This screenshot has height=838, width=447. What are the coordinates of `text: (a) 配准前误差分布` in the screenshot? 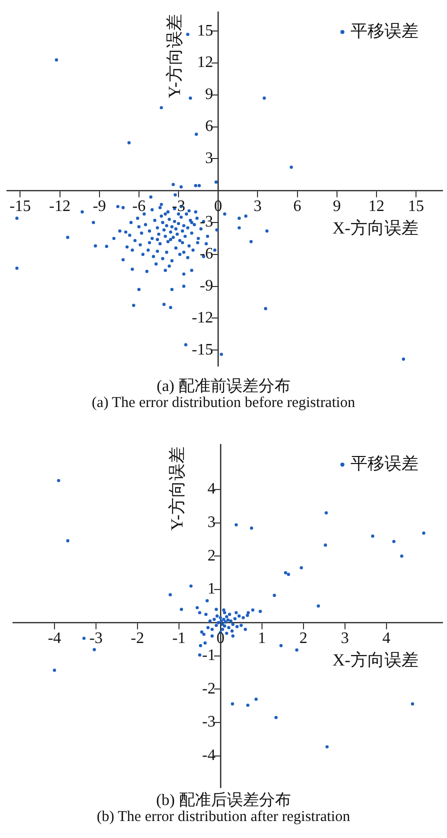 It's located at (224, 386).